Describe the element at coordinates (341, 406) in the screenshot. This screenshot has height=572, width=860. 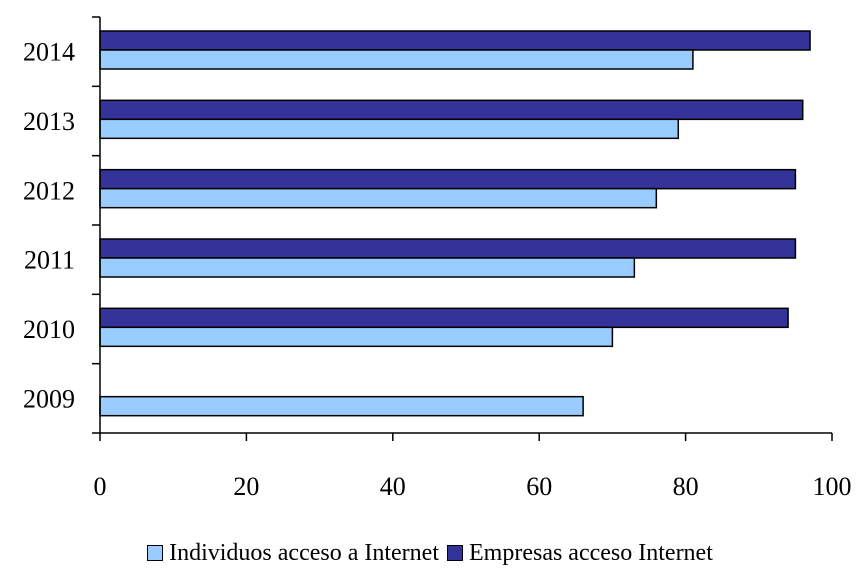
I see `bar-individuos-2009` at that location.